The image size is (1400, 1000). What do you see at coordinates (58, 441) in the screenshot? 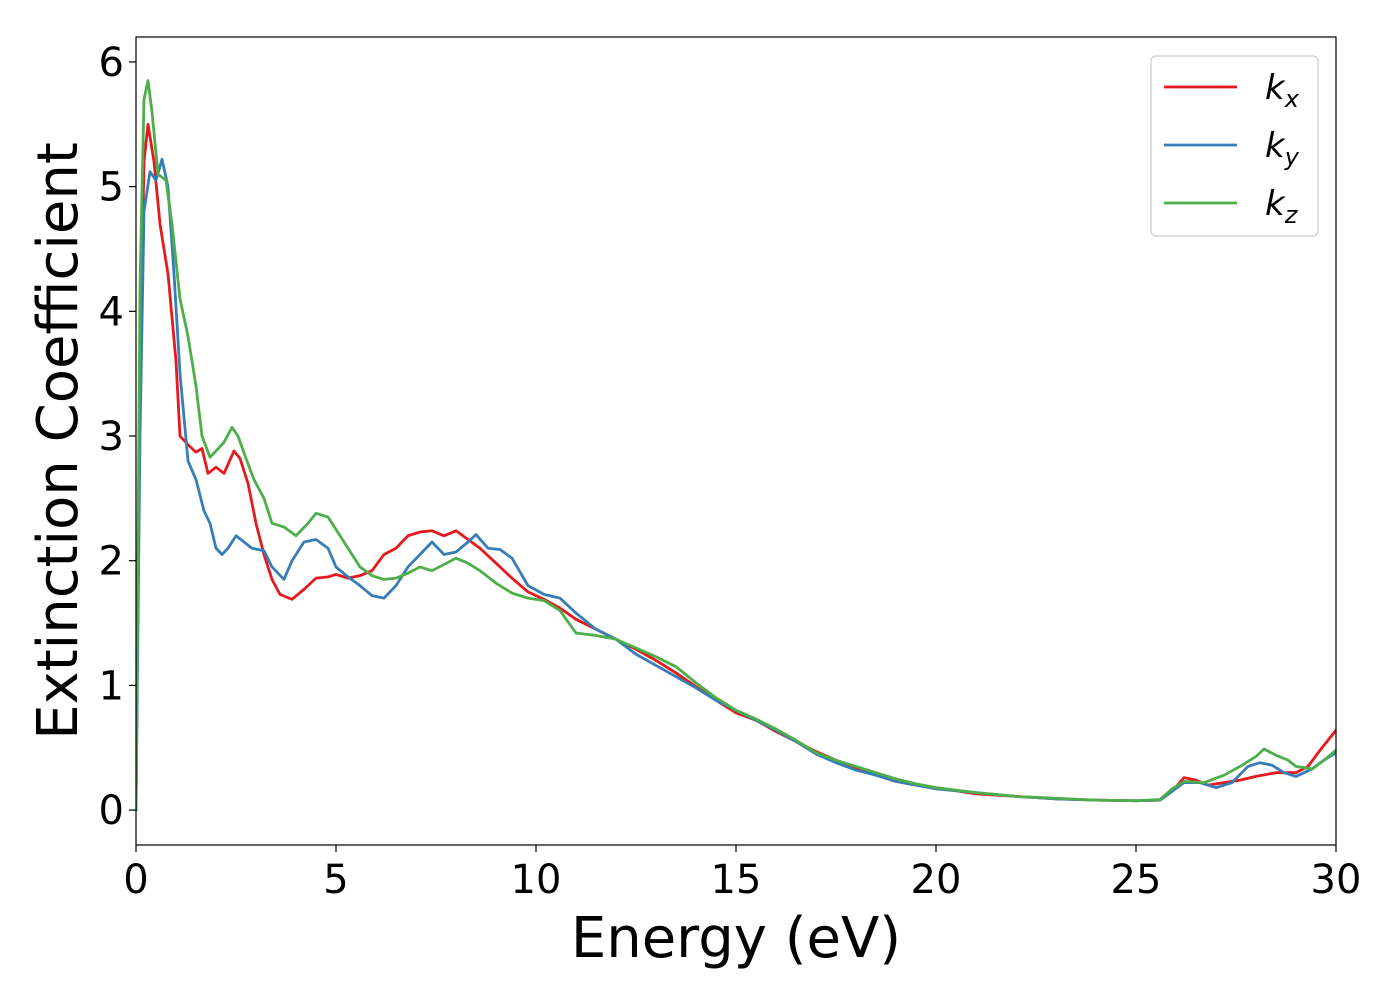
I see `y-axis-title: Extinction Coefficient` at bounding box center [58, 441].